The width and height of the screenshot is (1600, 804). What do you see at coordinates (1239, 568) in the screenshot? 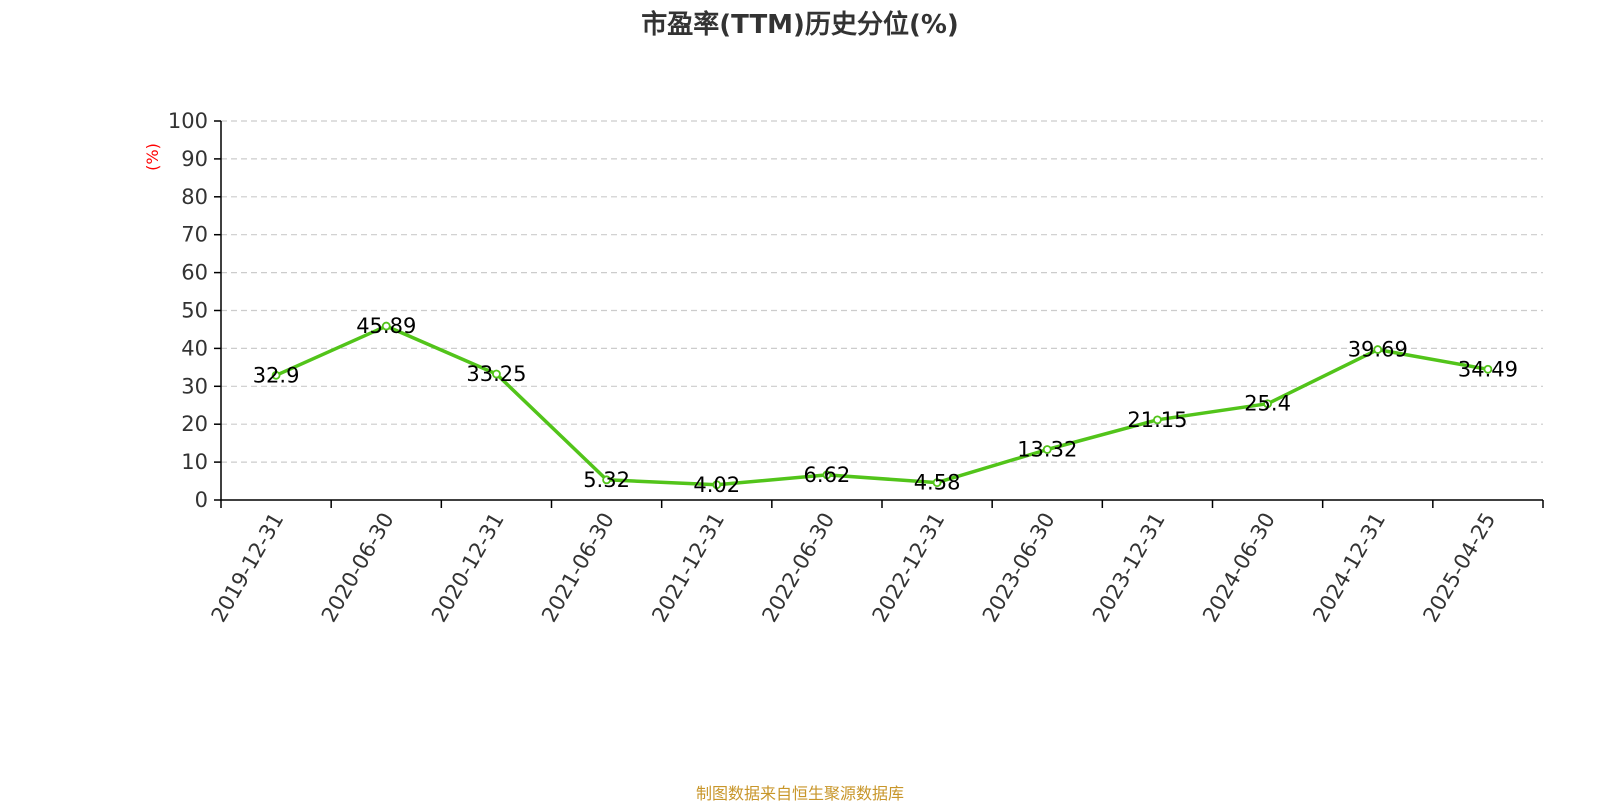
I see `x-tick-label: 2024-06-30` at bounding box center [1239, 568].